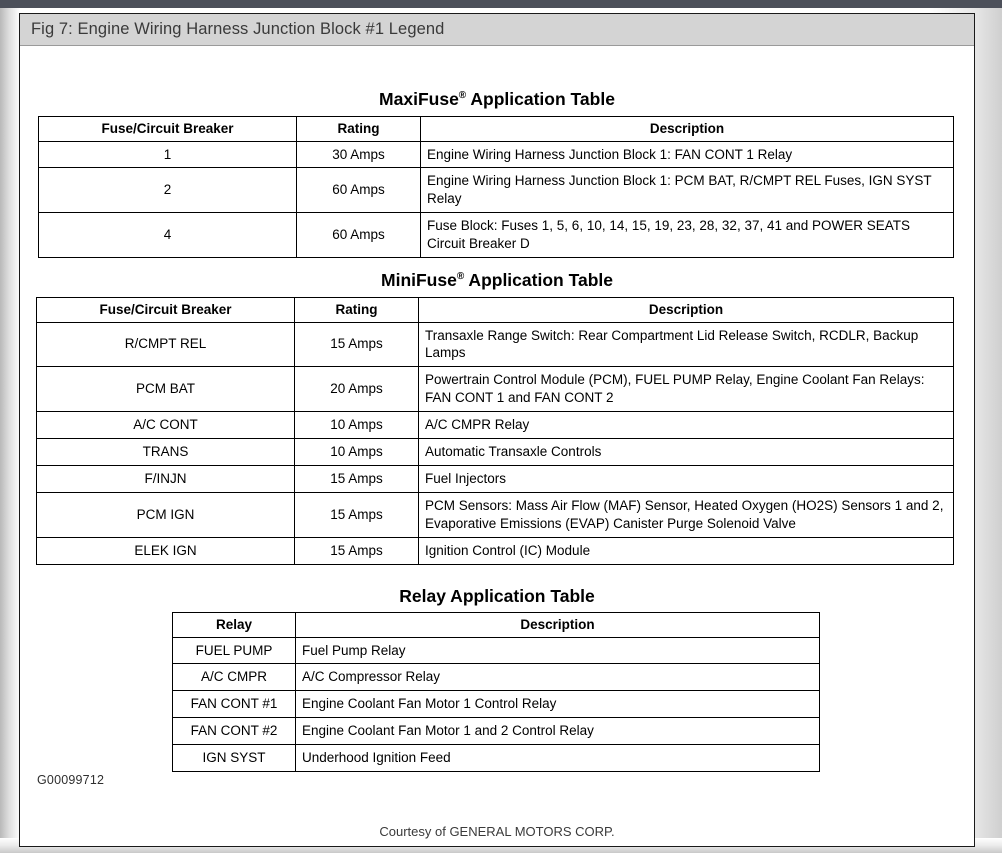 The image size is (1002, 853). What do you see at coordinates (557, 677) in the screenshot?
I see `cell-description: A/C Compressor Relay` at bounding box center [557, 677].